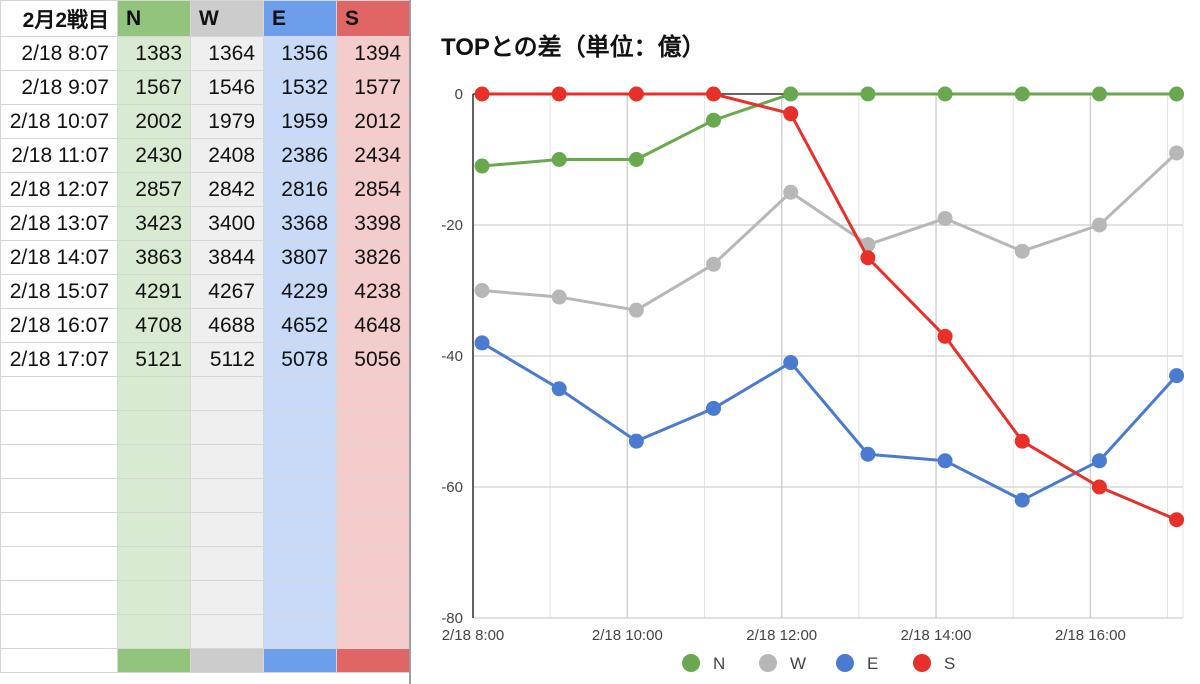  I want to click on value-cell-w: 4267, so click(227, 291).